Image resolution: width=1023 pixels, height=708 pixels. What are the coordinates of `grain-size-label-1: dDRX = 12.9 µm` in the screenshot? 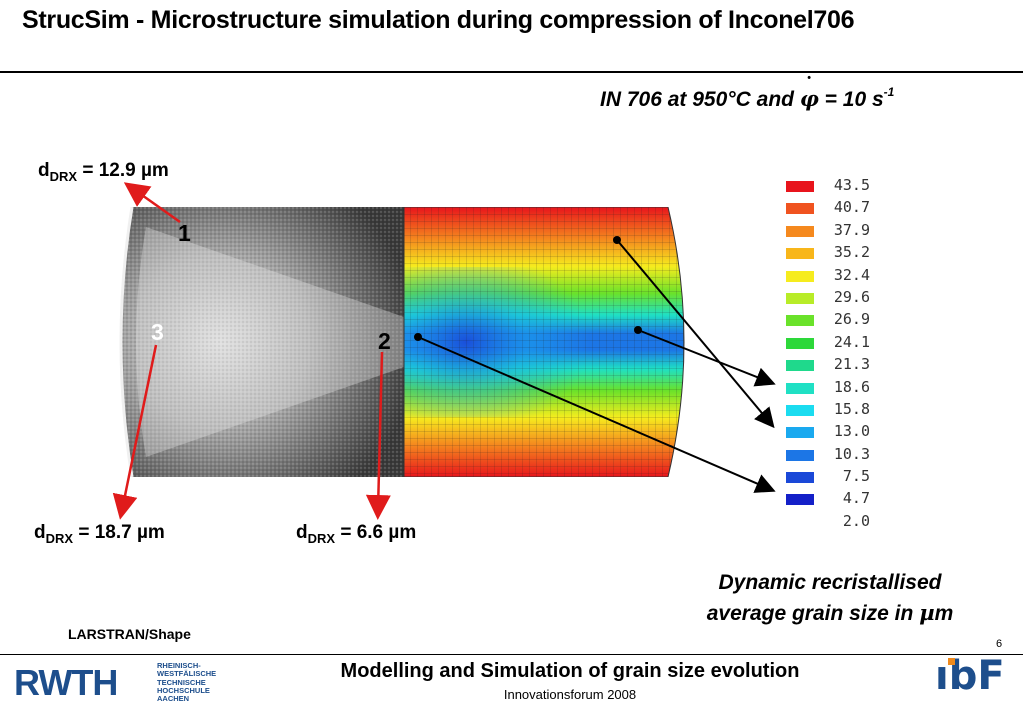 It's located at (103, 172).